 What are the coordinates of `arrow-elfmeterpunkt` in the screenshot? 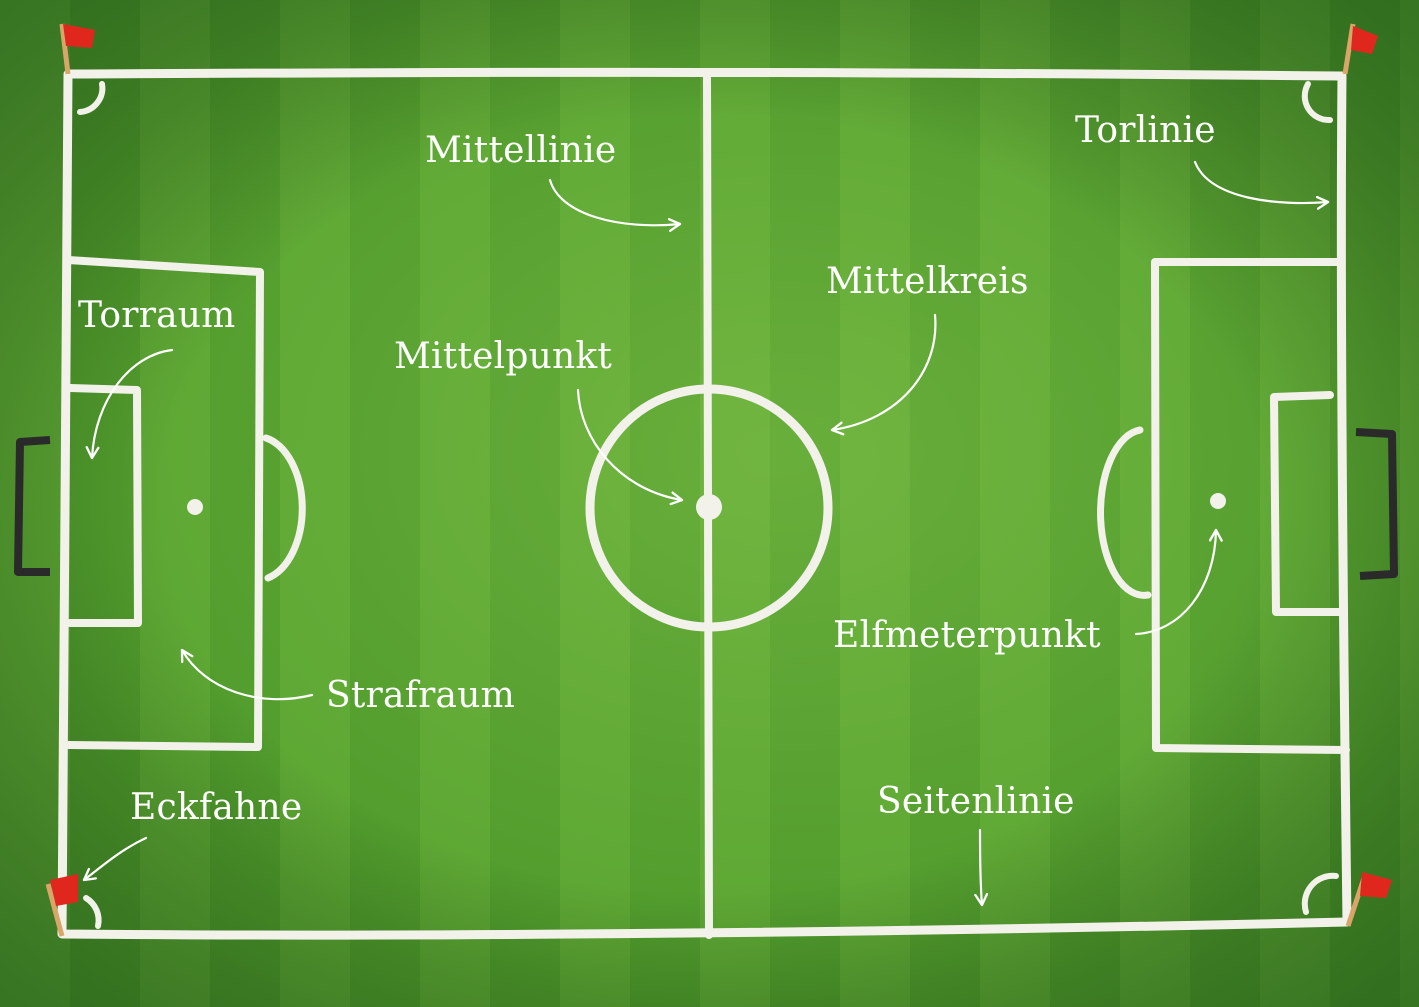 It's located at (1178, 582).